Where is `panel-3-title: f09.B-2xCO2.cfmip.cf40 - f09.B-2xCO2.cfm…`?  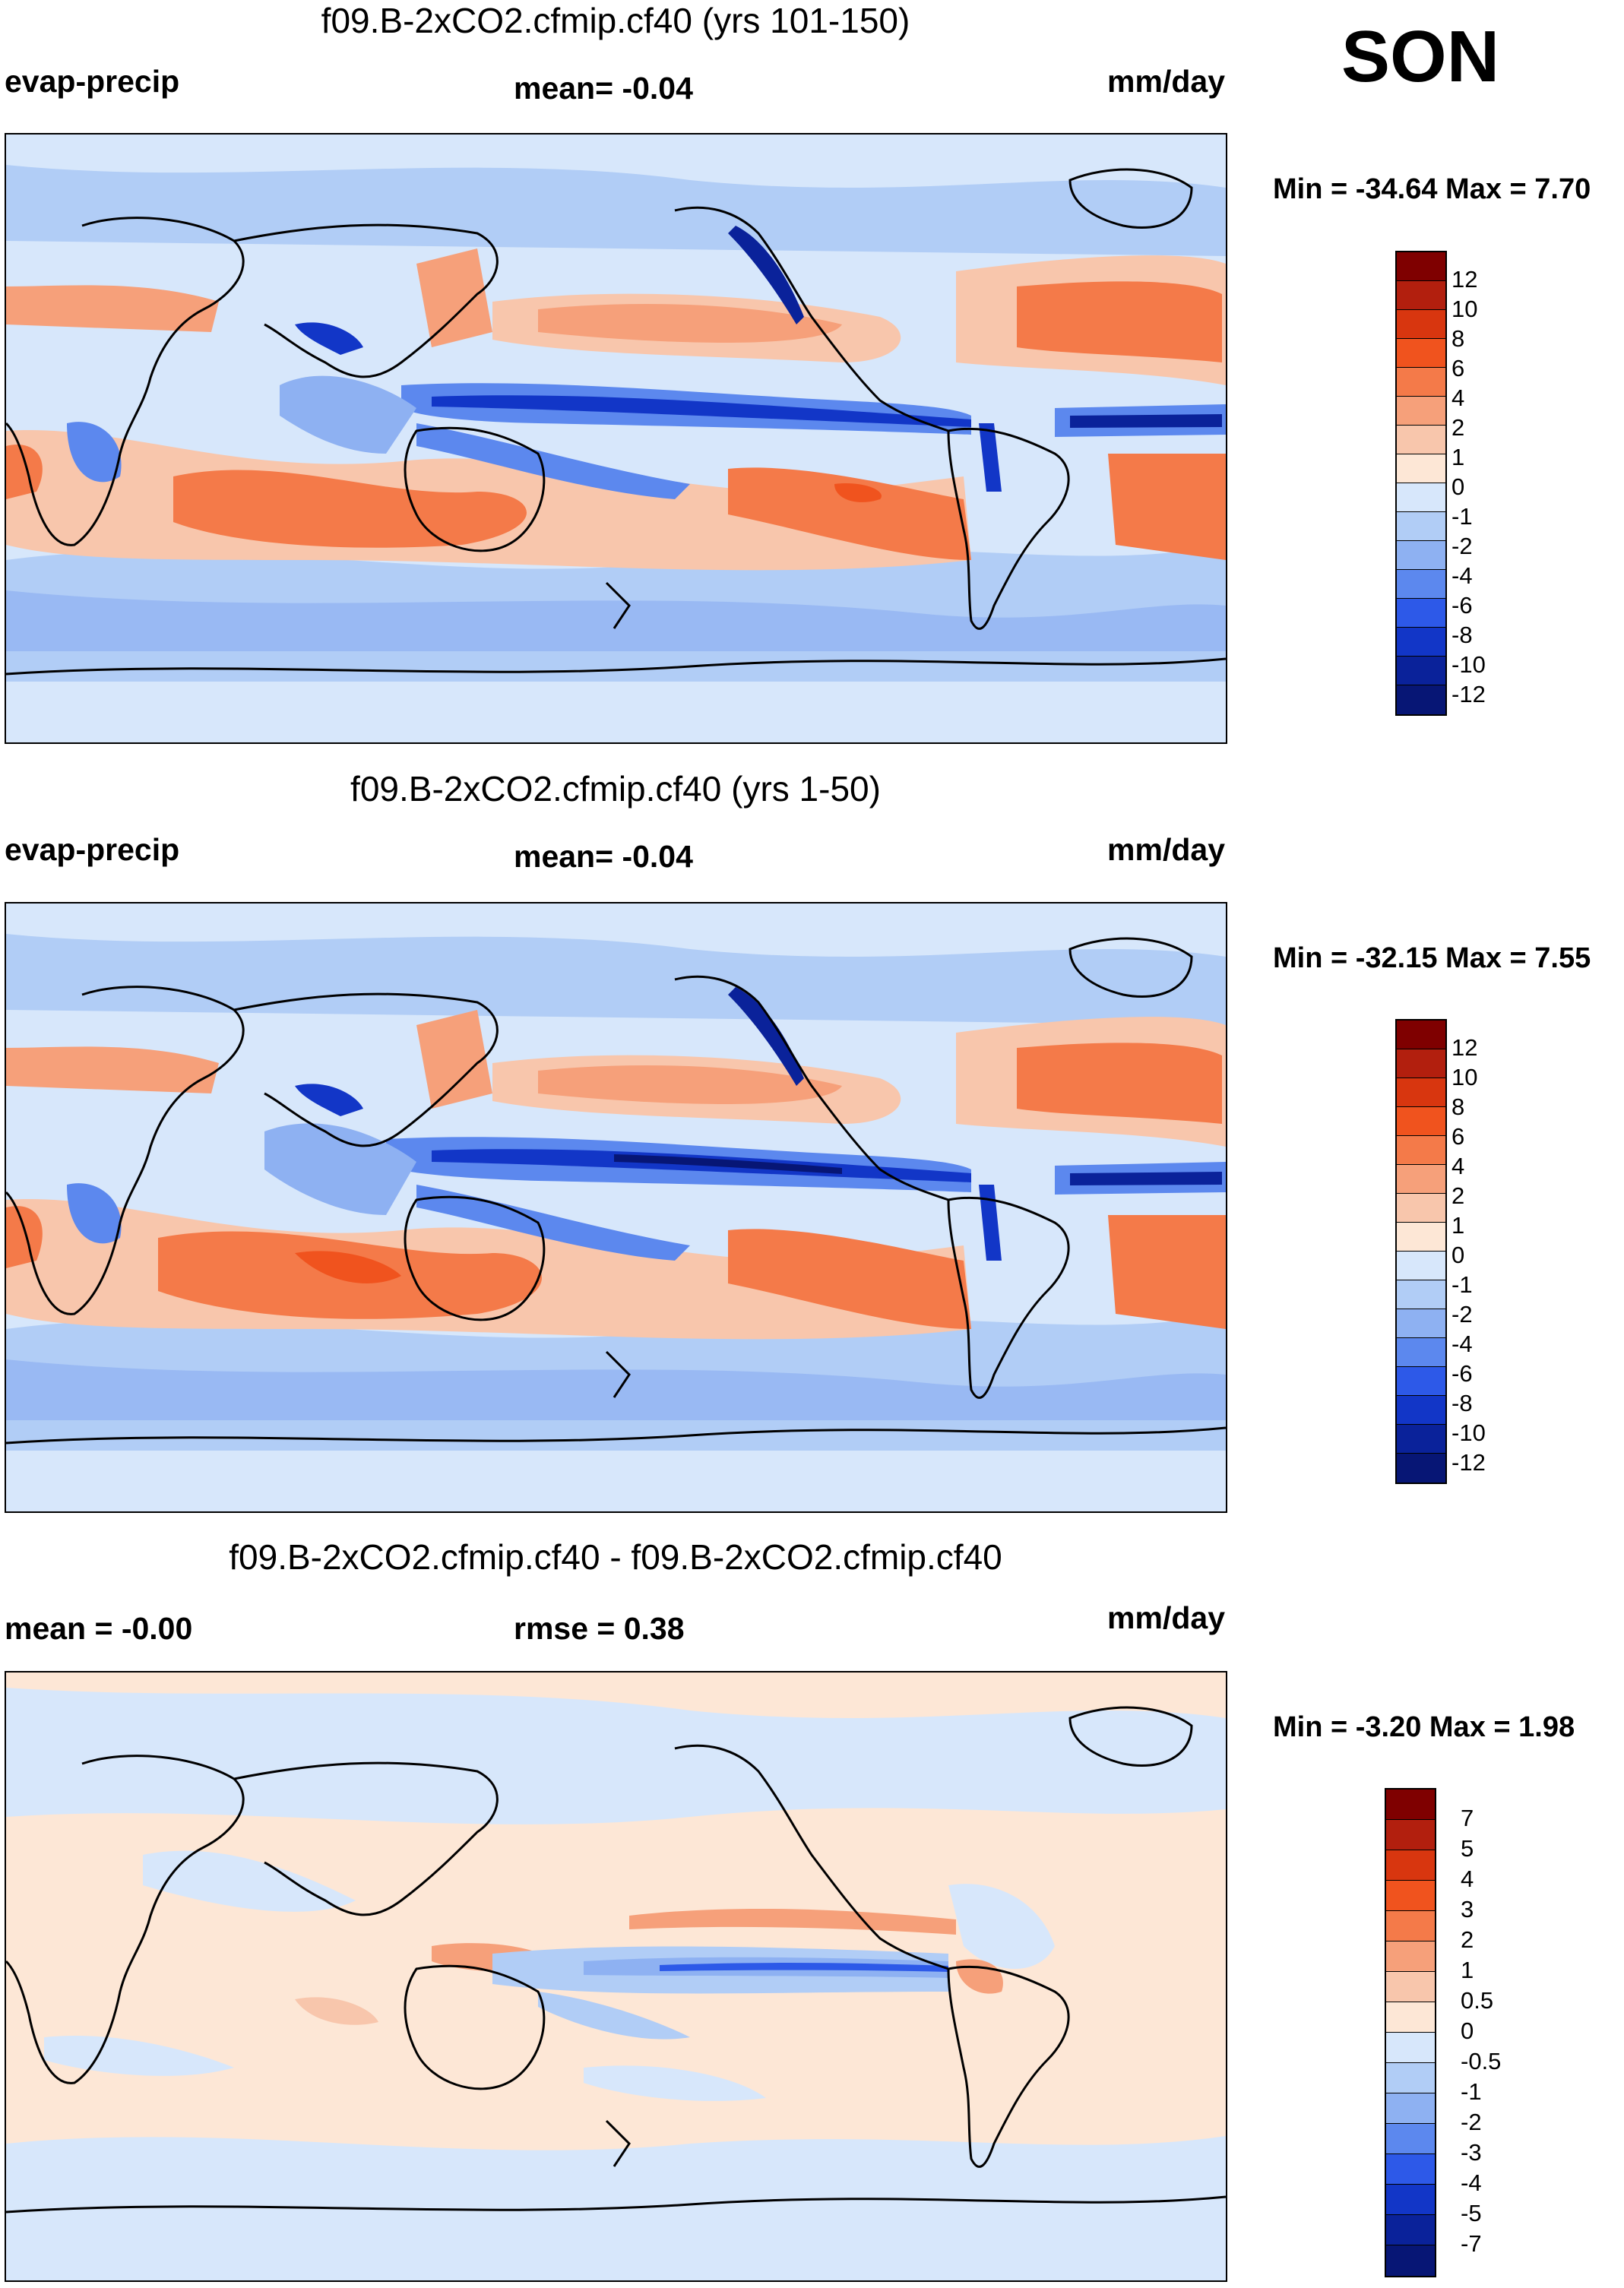 panel-3-title: f09.B-2xCO2.cfmip.cf40 - f09.B-2xCO2.cfm… is located at coordinates (616, 1557).